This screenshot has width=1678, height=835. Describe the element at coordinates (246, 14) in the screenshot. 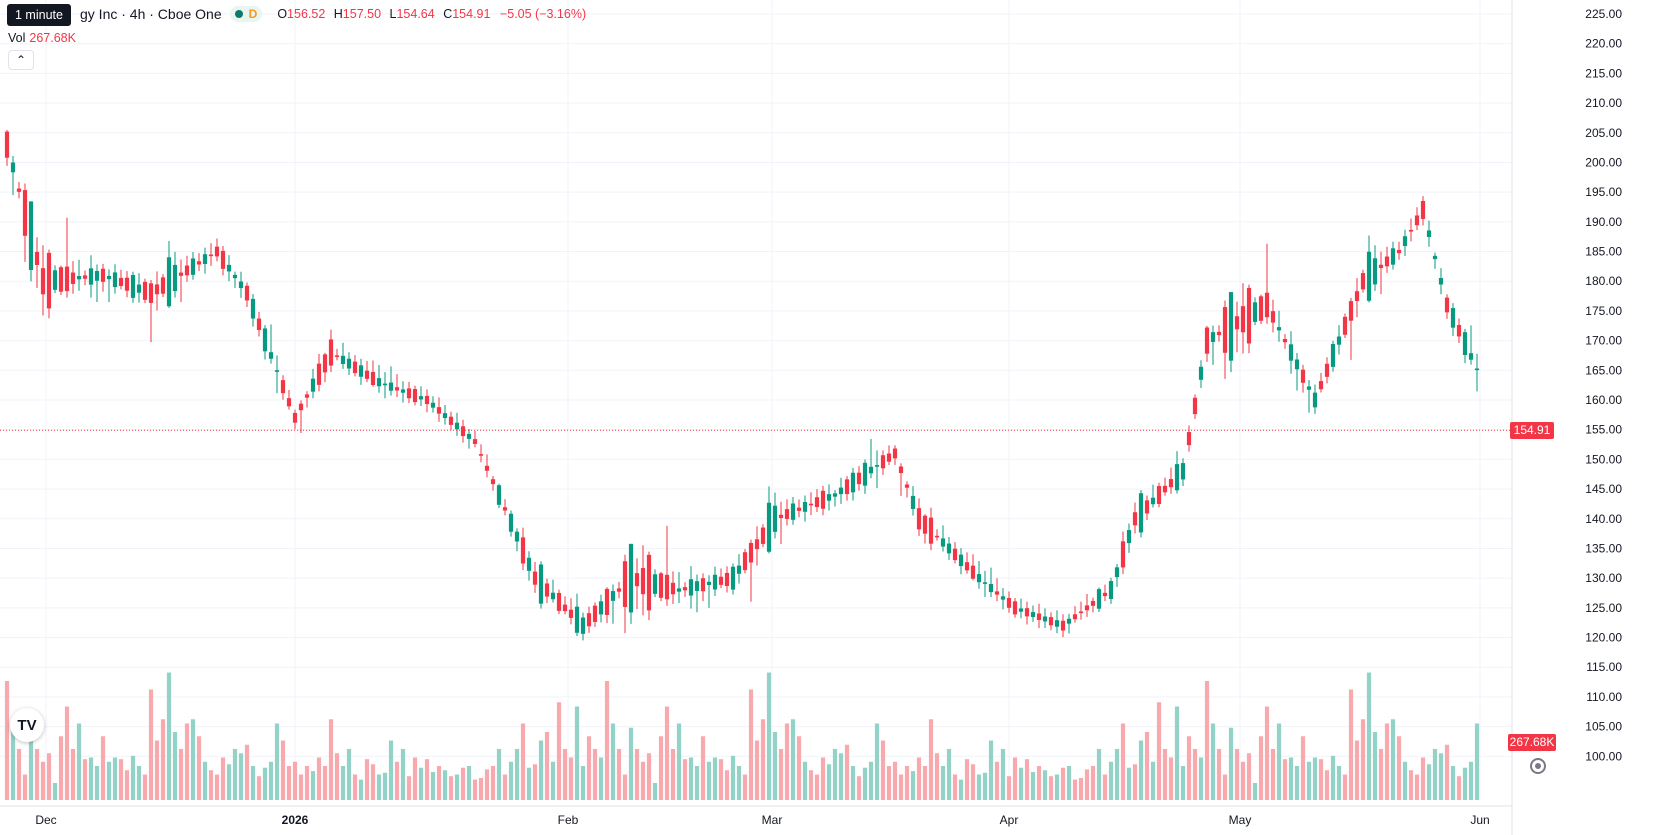

I see `market-status: D` at that location.